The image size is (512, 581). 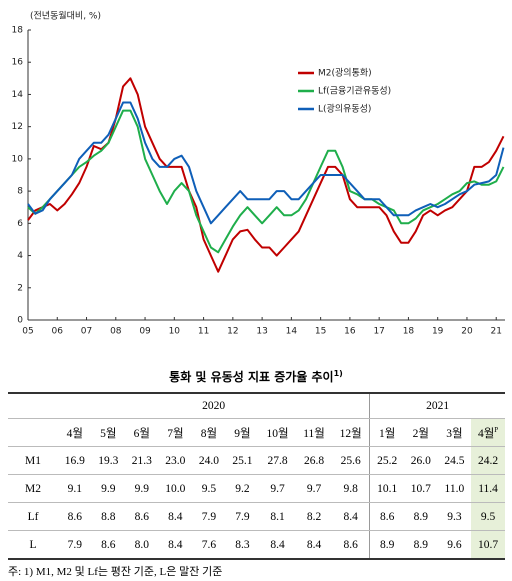 I want to click on y-axis-label: (전년동월대비, %), so click(x=65, y=16).